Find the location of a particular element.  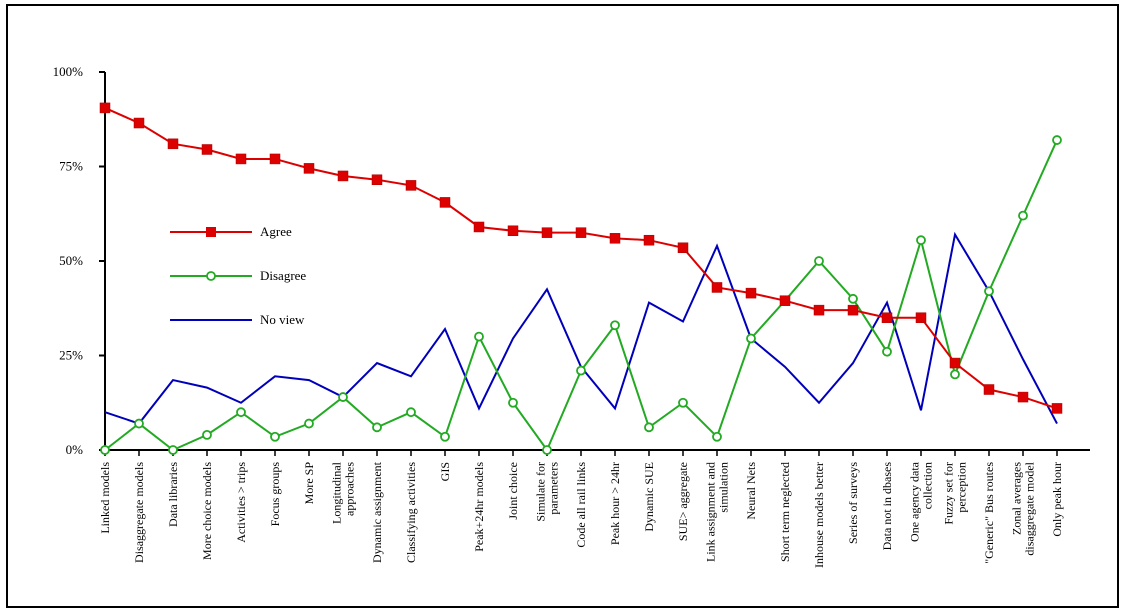

x-category-label: Peak hour > 24hr is located at coordinates (615, 503).